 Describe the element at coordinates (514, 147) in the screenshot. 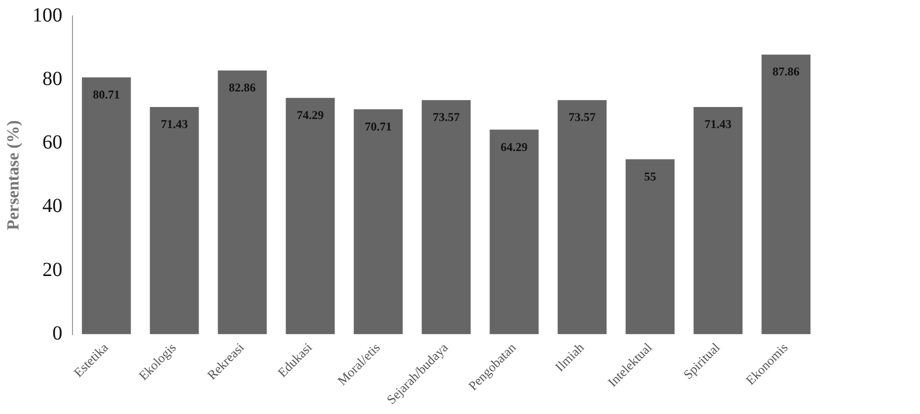

I see `data-label: 64.29` at that location.